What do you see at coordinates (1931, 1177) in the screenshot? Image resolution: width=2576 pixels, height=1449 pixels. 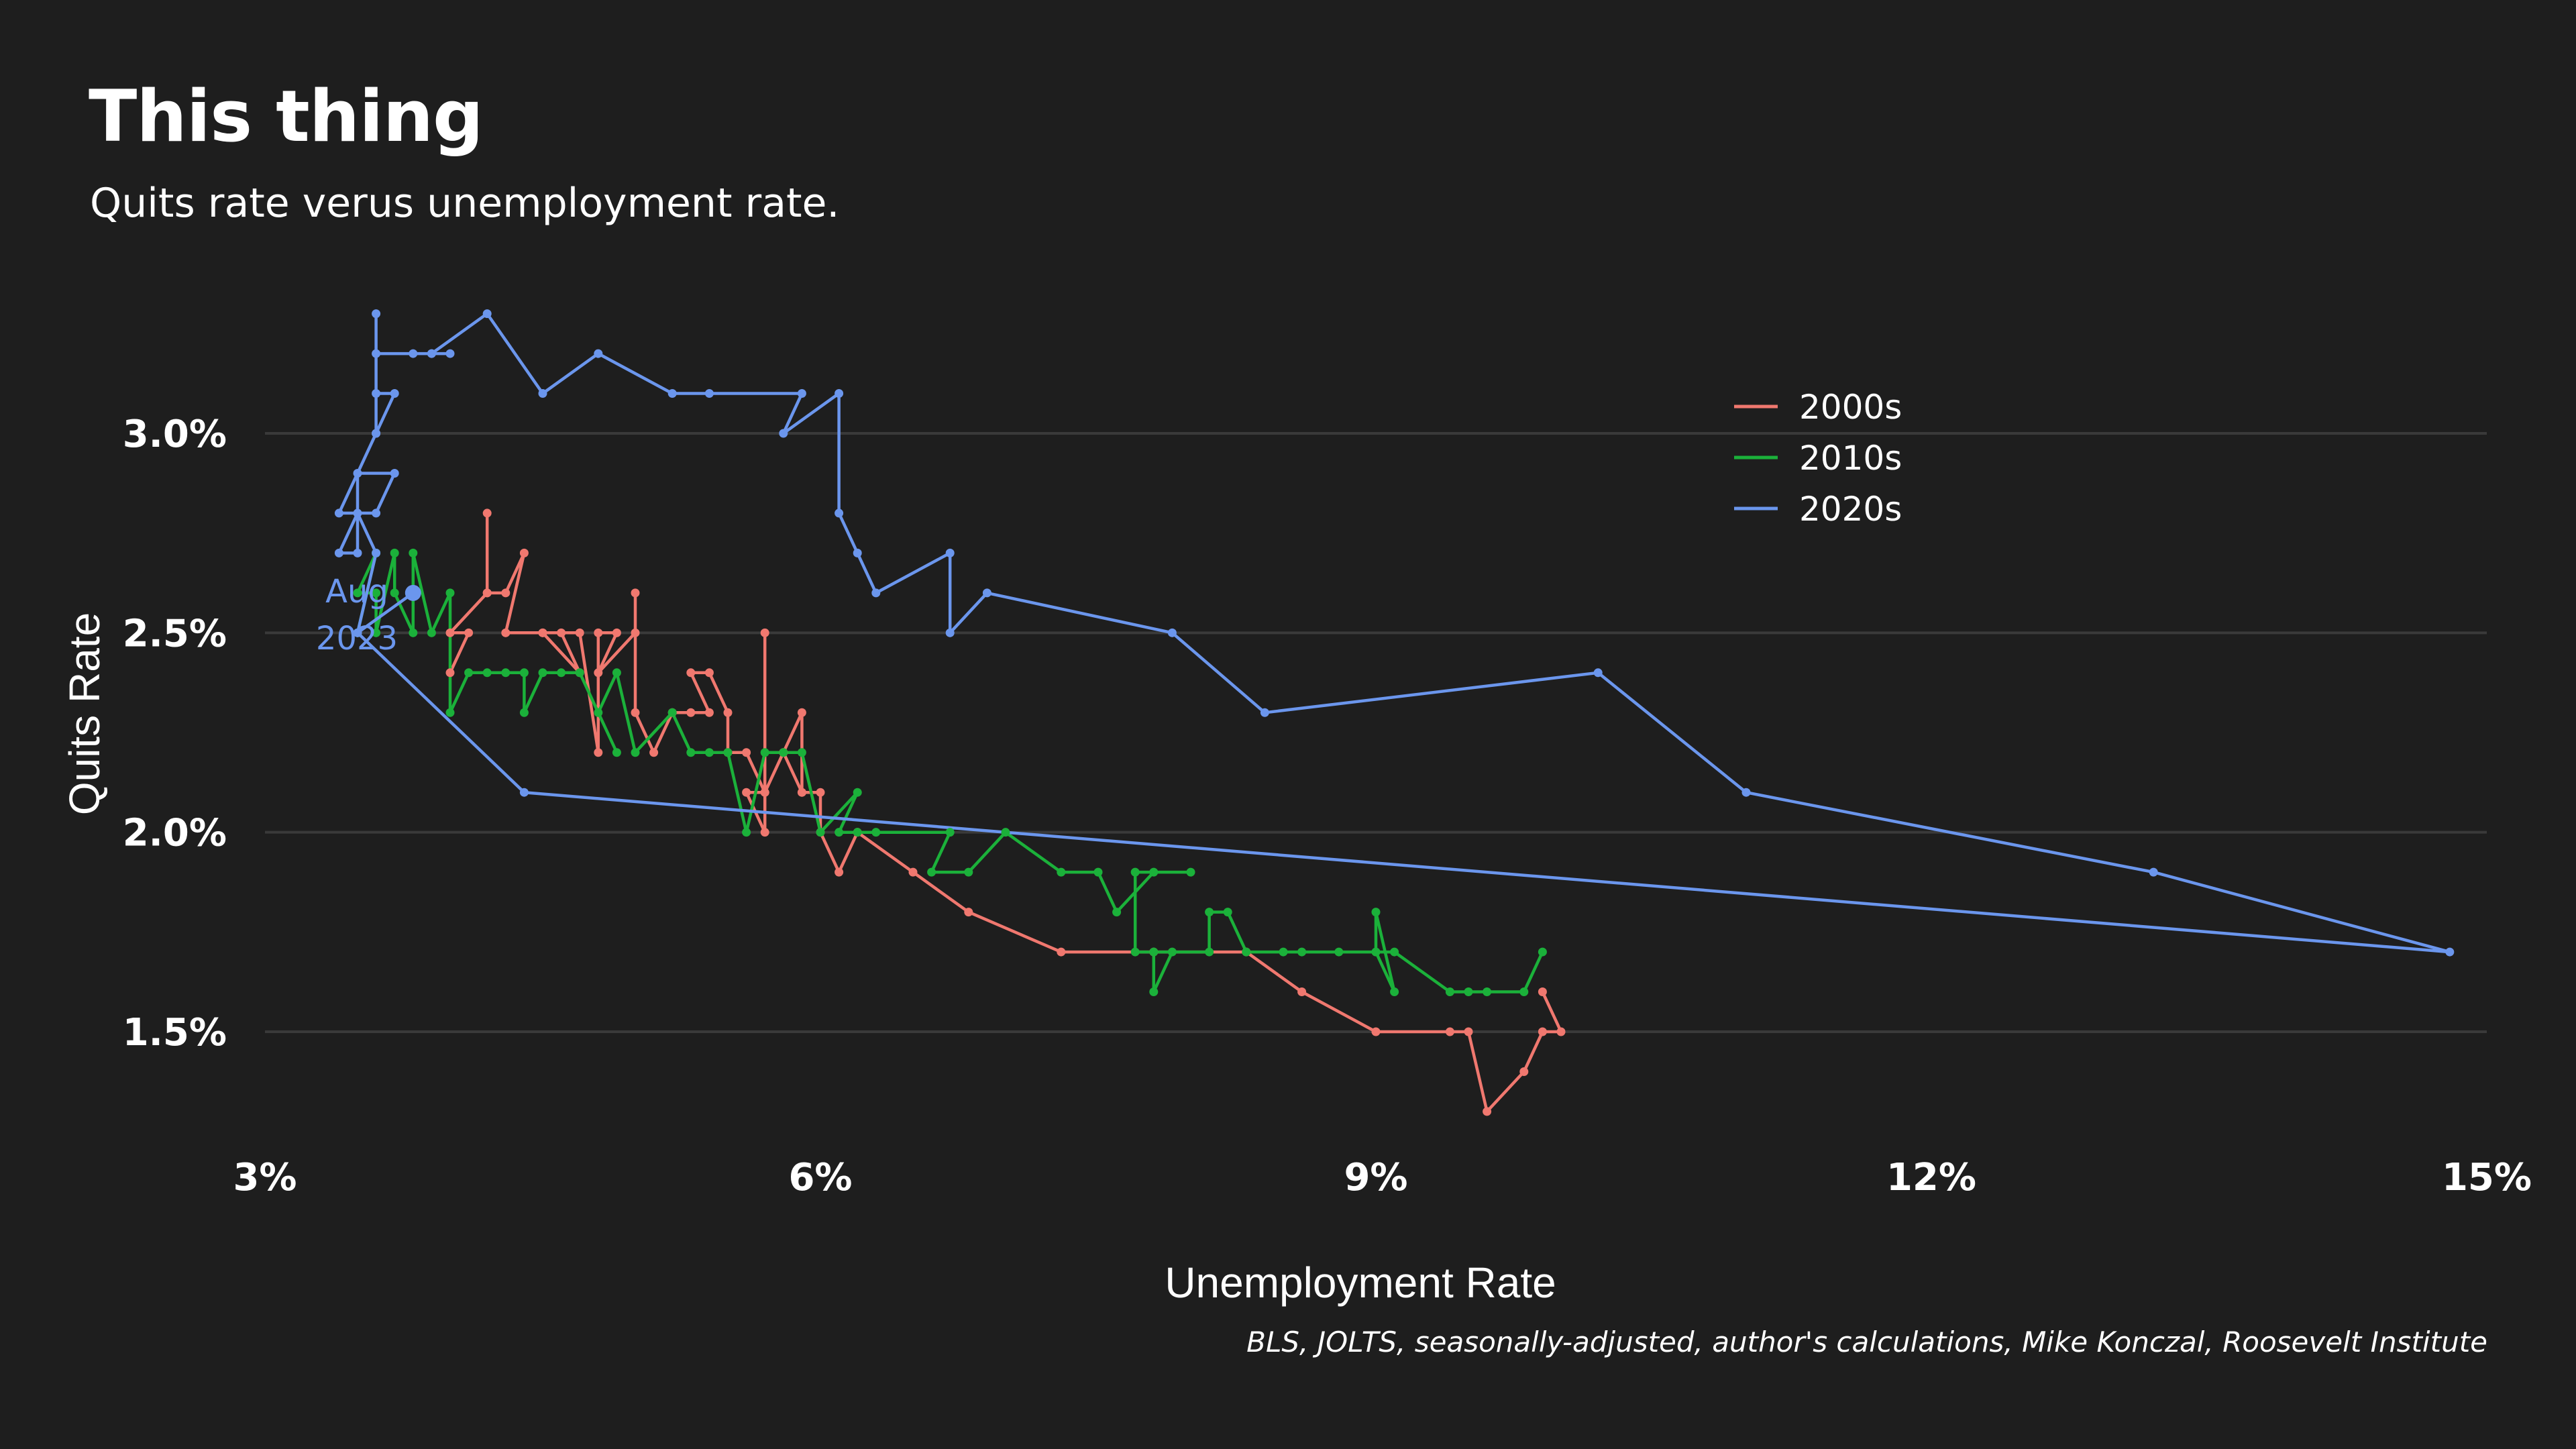 I see `x-tick-label: 12%` at bounding box center [1931, 1177].